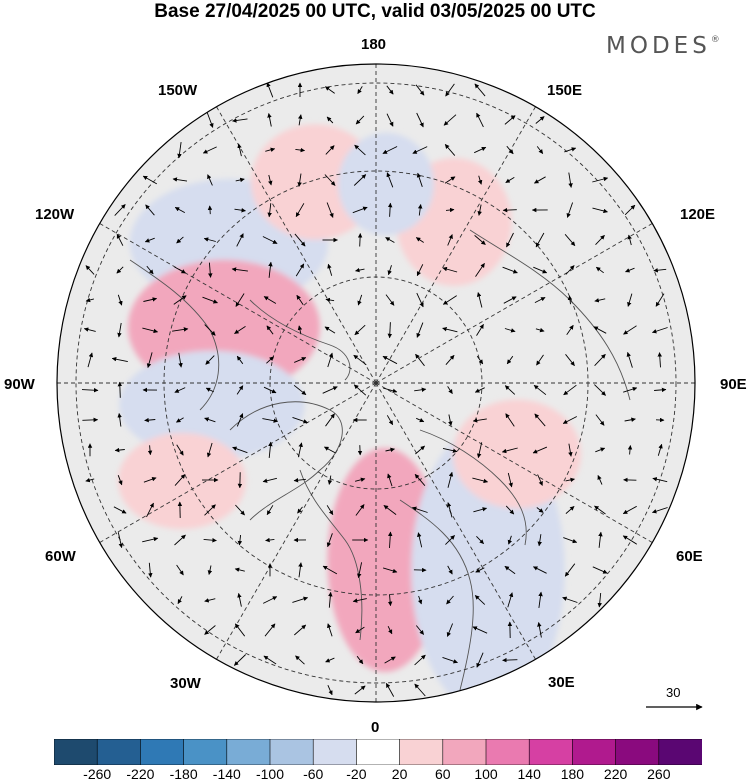 The width and height of the screenshot is (750, 783). Describe the element at coordinates (226, 774) in the screenshot. I see `colorbar-tick-label: -140` at that location.